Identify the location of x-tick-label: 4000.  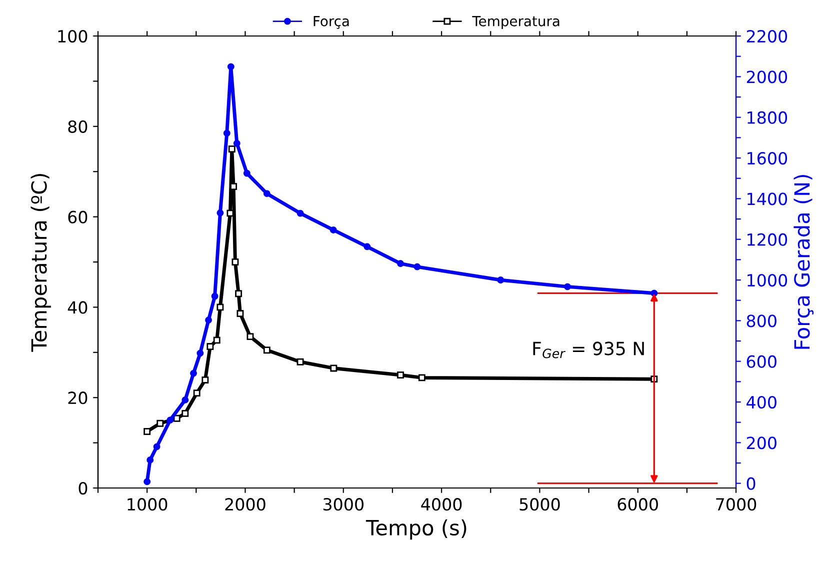
(441, 504).